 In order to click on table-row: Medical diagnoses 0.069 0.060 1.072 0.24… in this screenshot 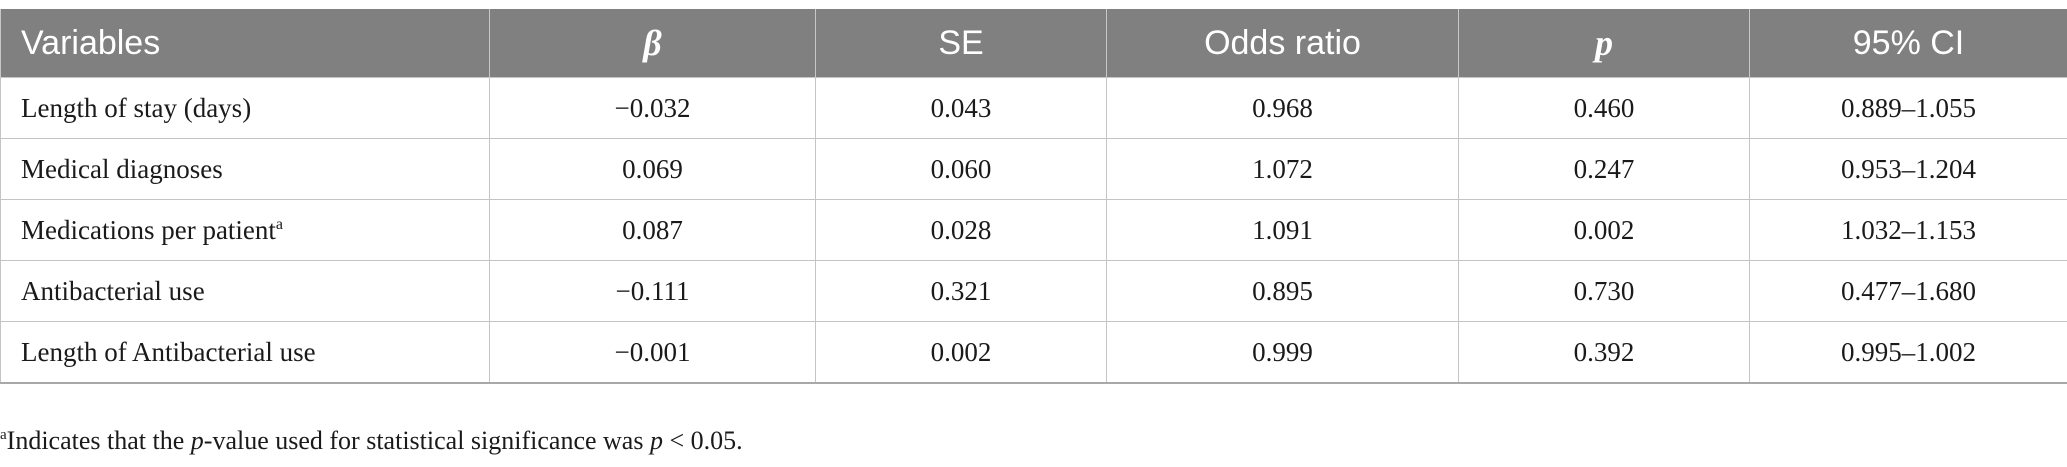, I will do `click(1033, 169)`.